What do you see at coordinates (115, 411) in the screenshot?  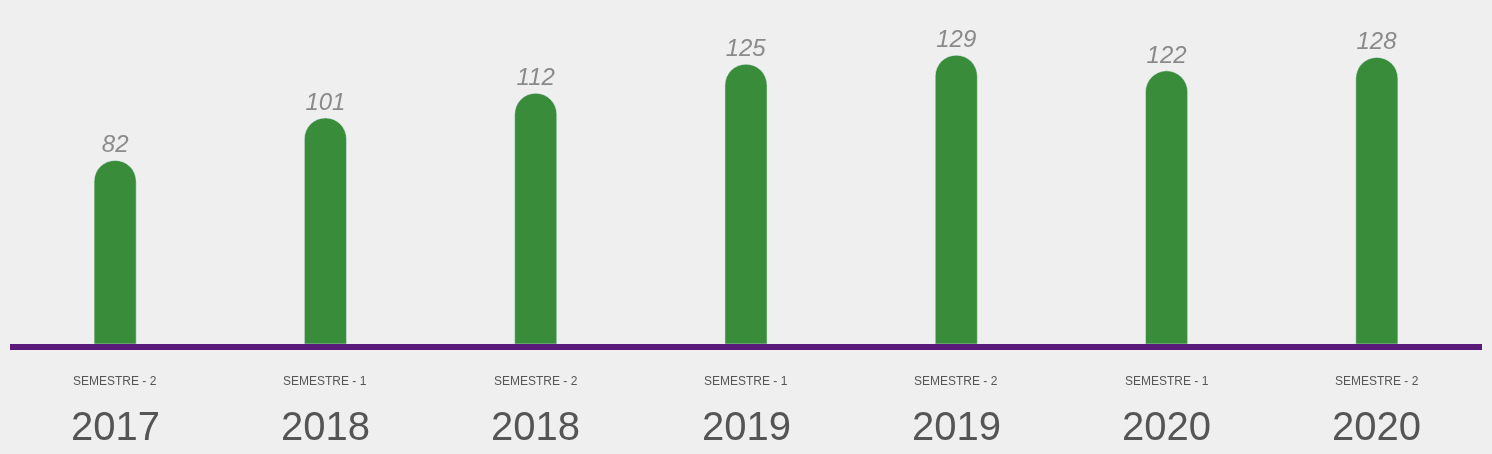 I see `category-label: SEMESTRE - 2 2017` at bounding box center [115, 411].